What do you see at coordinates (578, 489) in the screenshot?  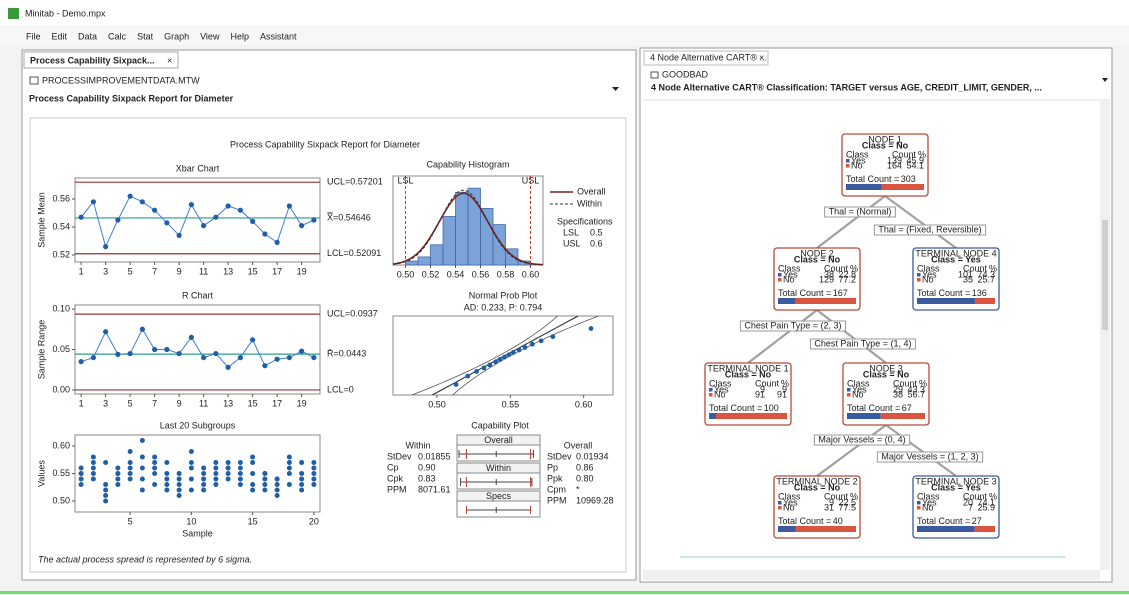 I see `stat-value: *` at bounding box center [578, 489].